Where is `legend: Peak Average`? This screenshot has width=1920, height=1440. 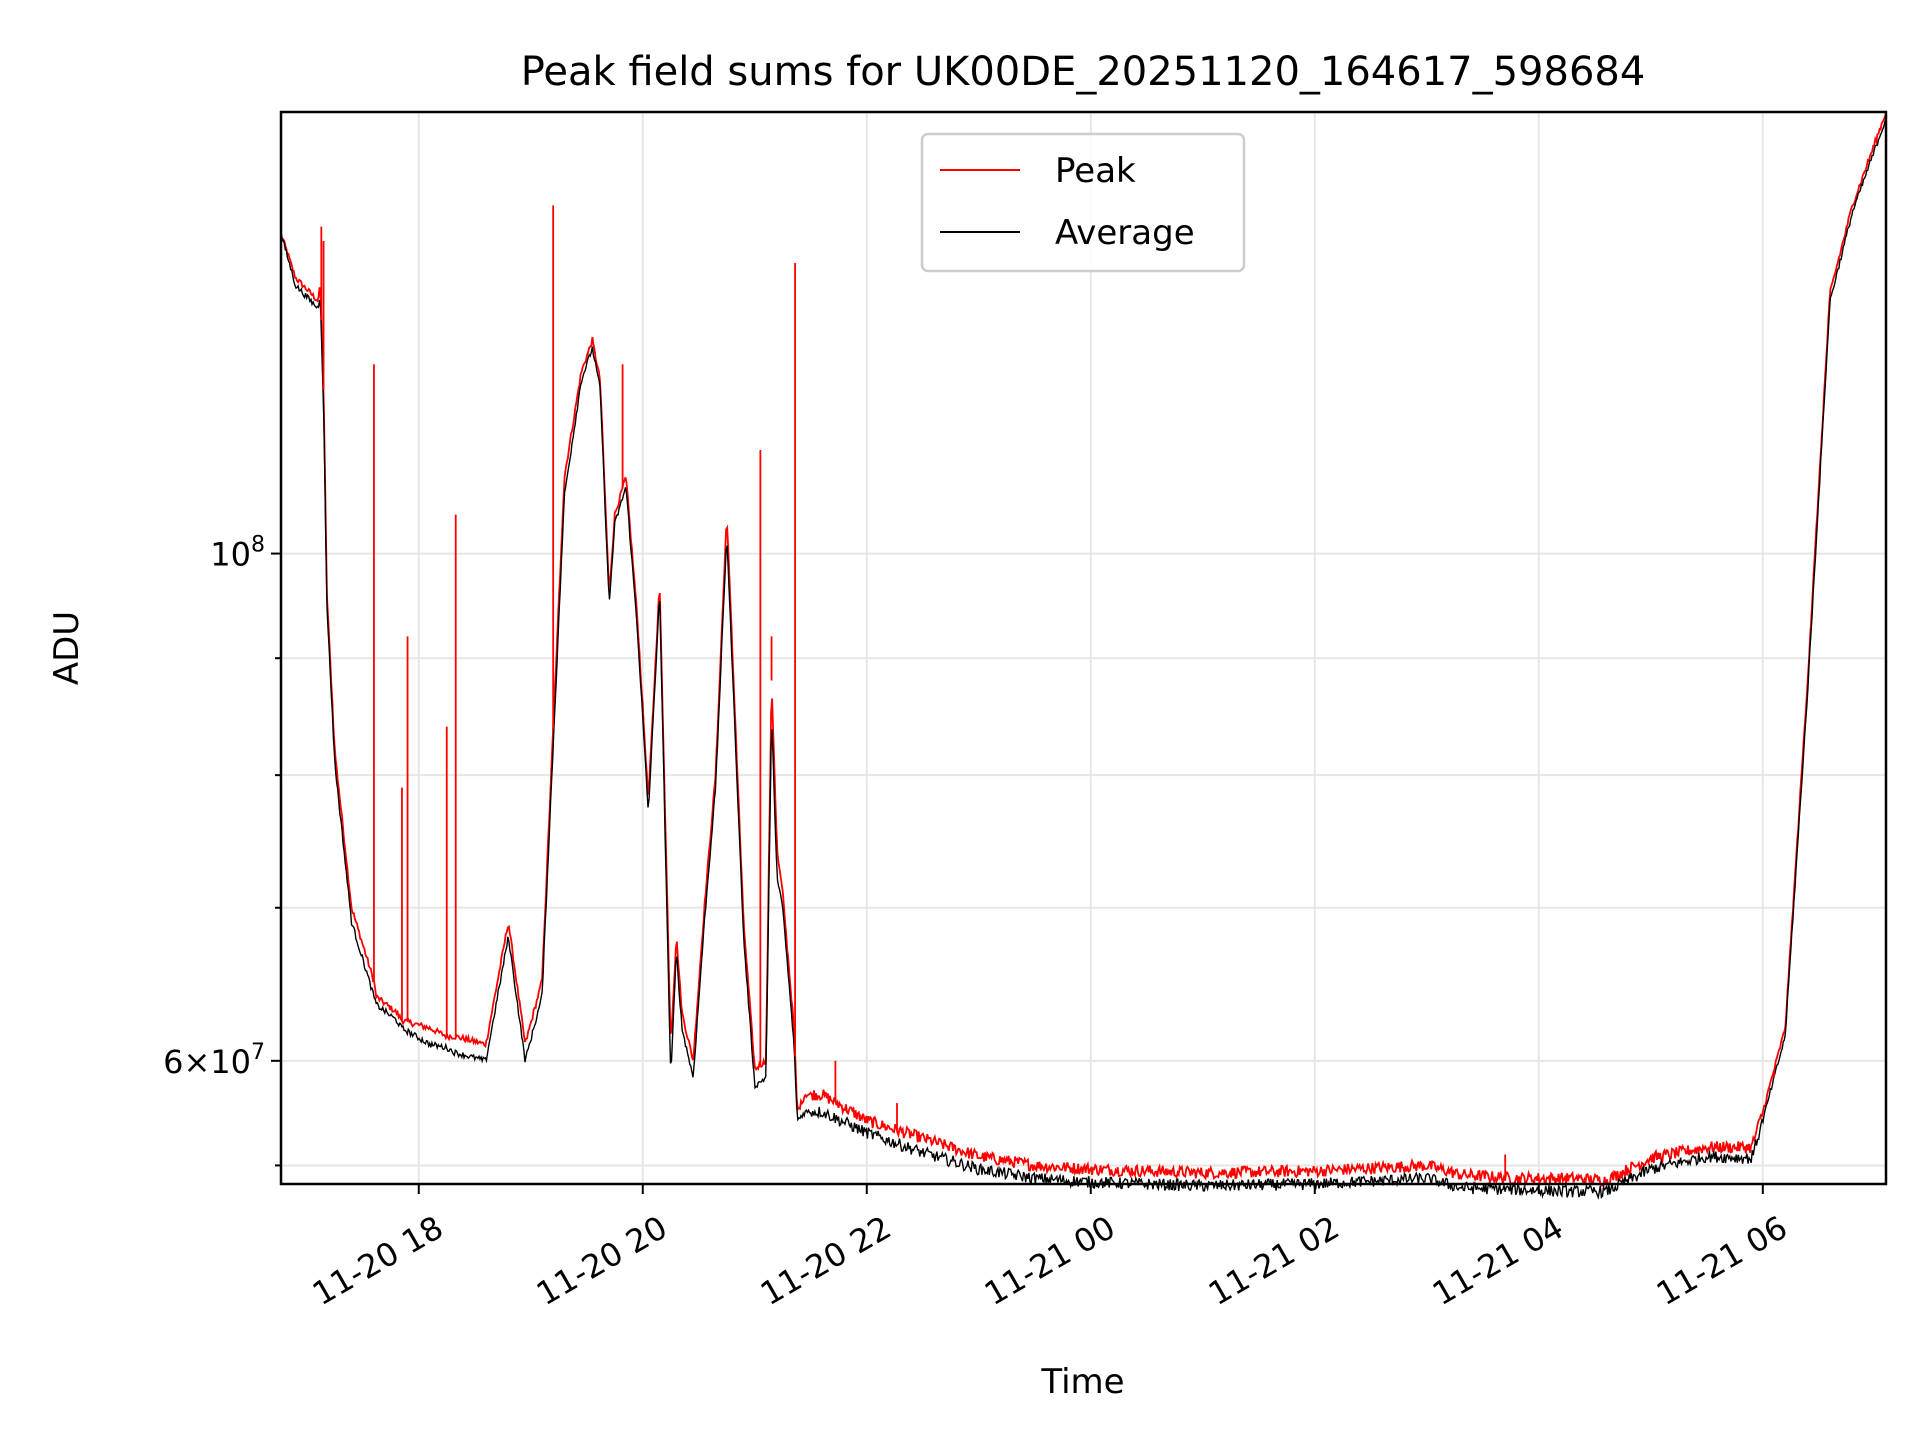
legend: Peak Average is located at coordinates (1083, 202).